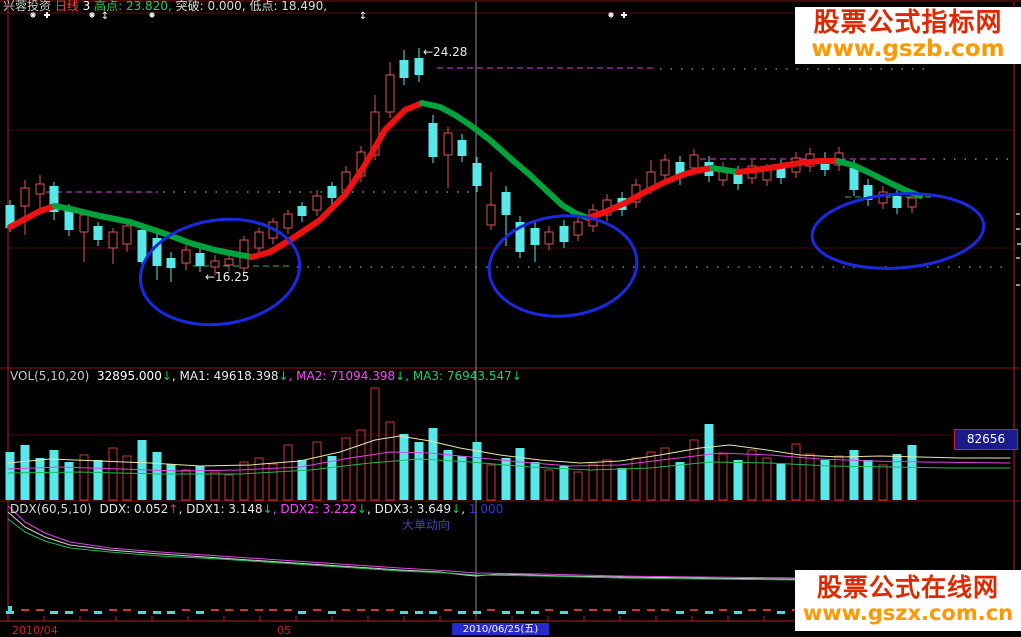  I want to click on title-part: 高点: 23.820,, so click(135, 6).